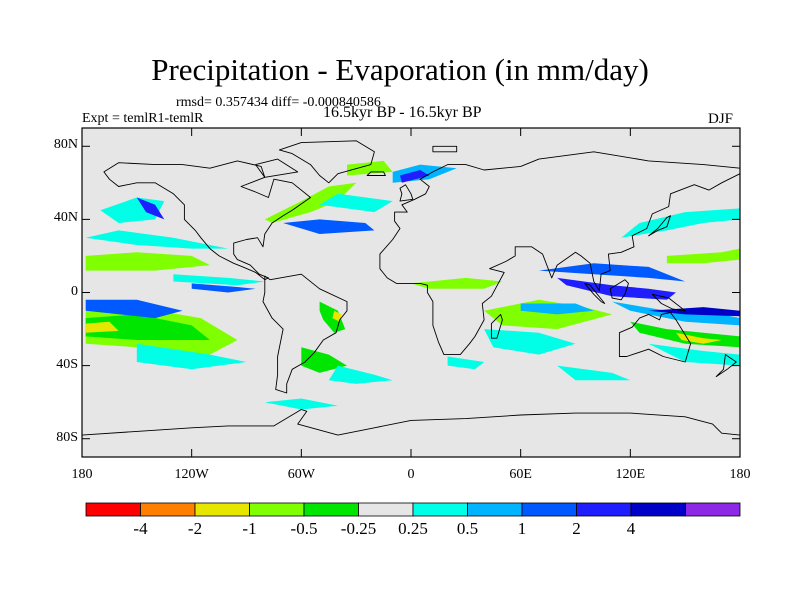 The height and width of the screenshot is (600, 800). What do you see at coordinates (143, 118) in the screenshot?
I see `experiment-label: Expt = temlR1-temlR` at bounding box center [143, 118].